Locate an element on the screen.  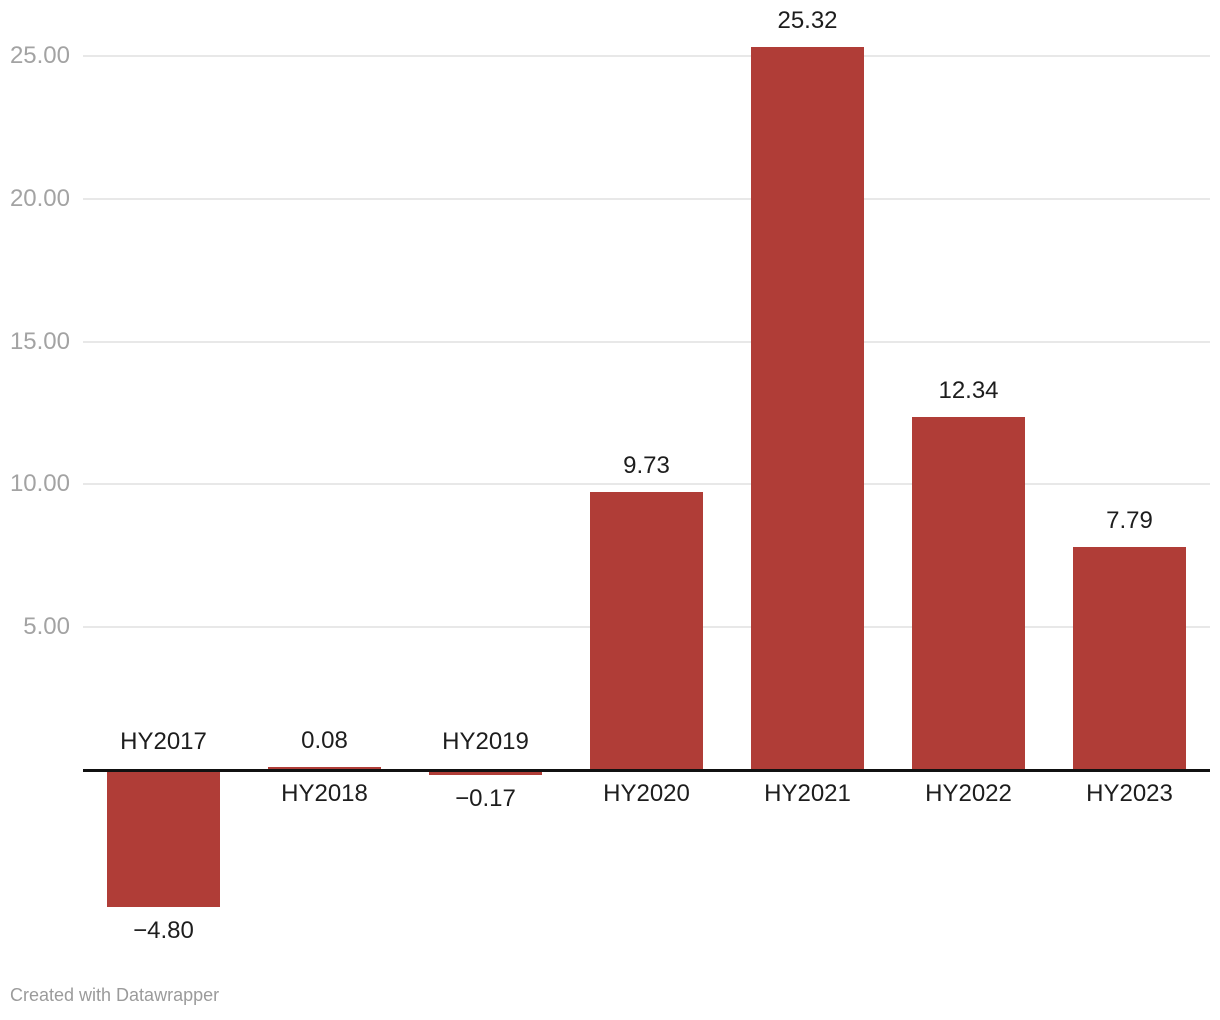
gridline-20.00 is located at coordinates (646, 198).